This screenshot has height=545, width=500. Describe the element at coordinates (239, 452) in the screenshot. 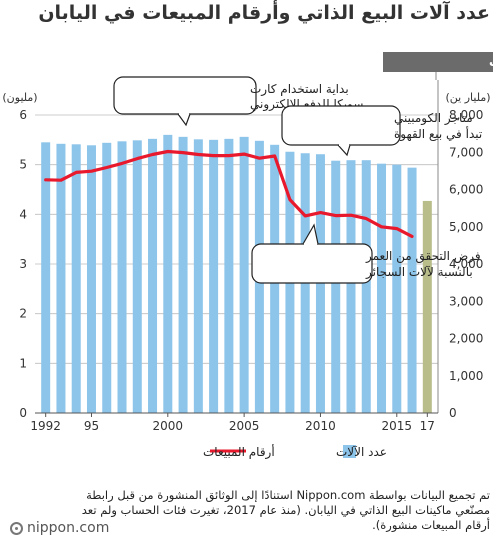

I see `legend-label-sales: أرقام المبيعات` at that location.